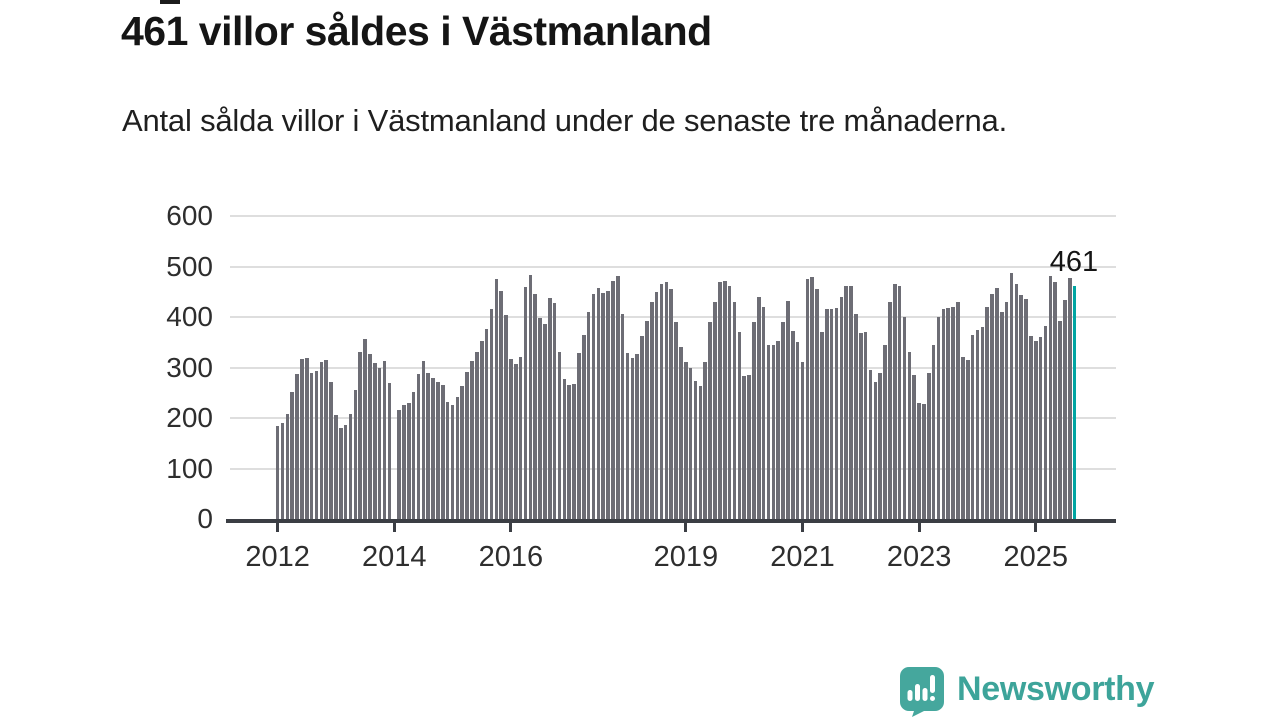 This screenshot has width=1280, height=720. I want to click on x-axis-label-2025: 2025, so click(1035, 557).